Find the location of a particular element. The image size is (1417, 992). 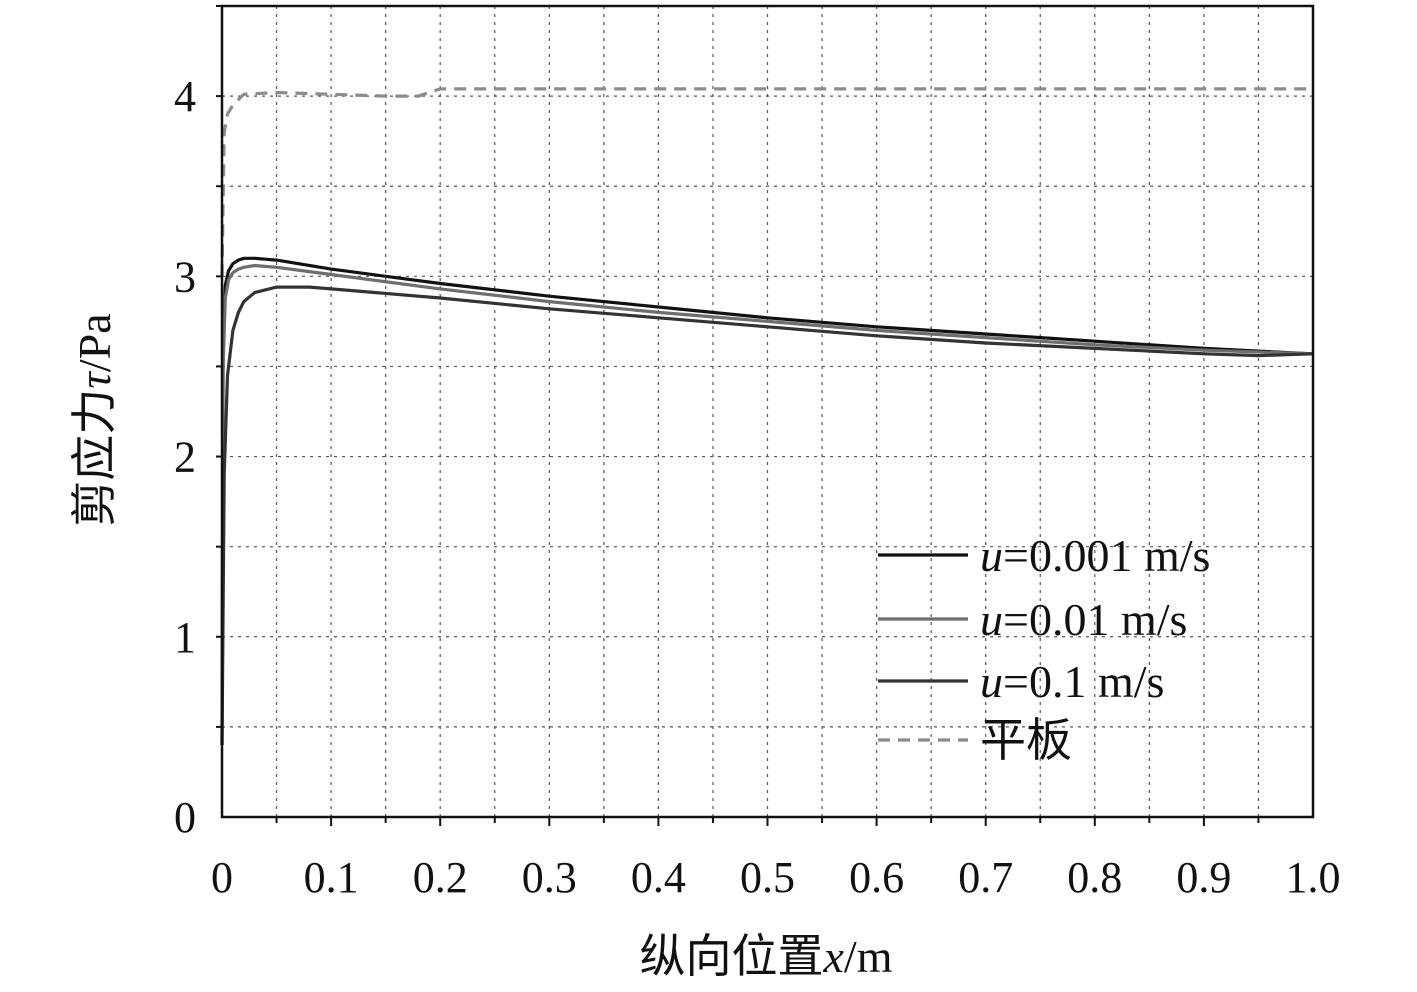

x-tick-label: 0.8 is located at coordinates (1094, 877).